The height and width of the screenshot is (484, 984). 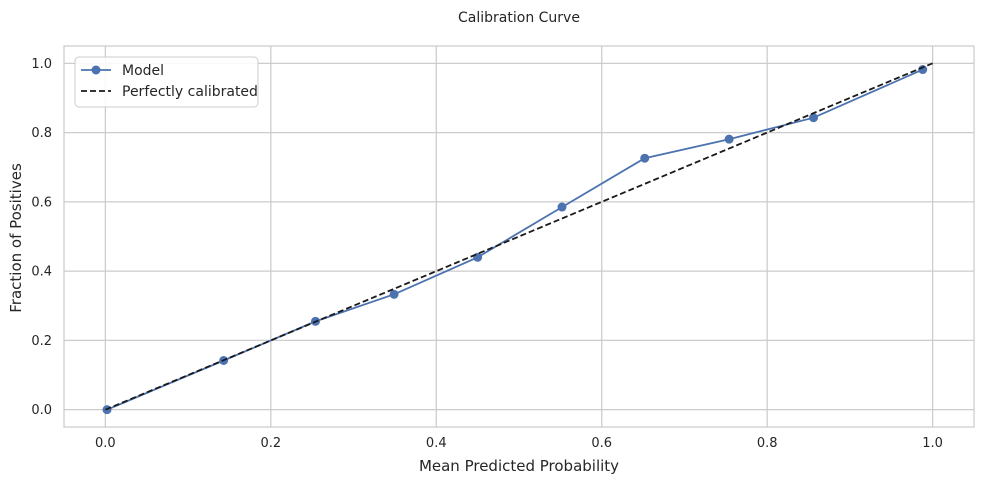 What do you see at coordinates (519, 18) in the screenshot?
I see `chart-title: Calibration Curve` at bounding box center [519, 18].